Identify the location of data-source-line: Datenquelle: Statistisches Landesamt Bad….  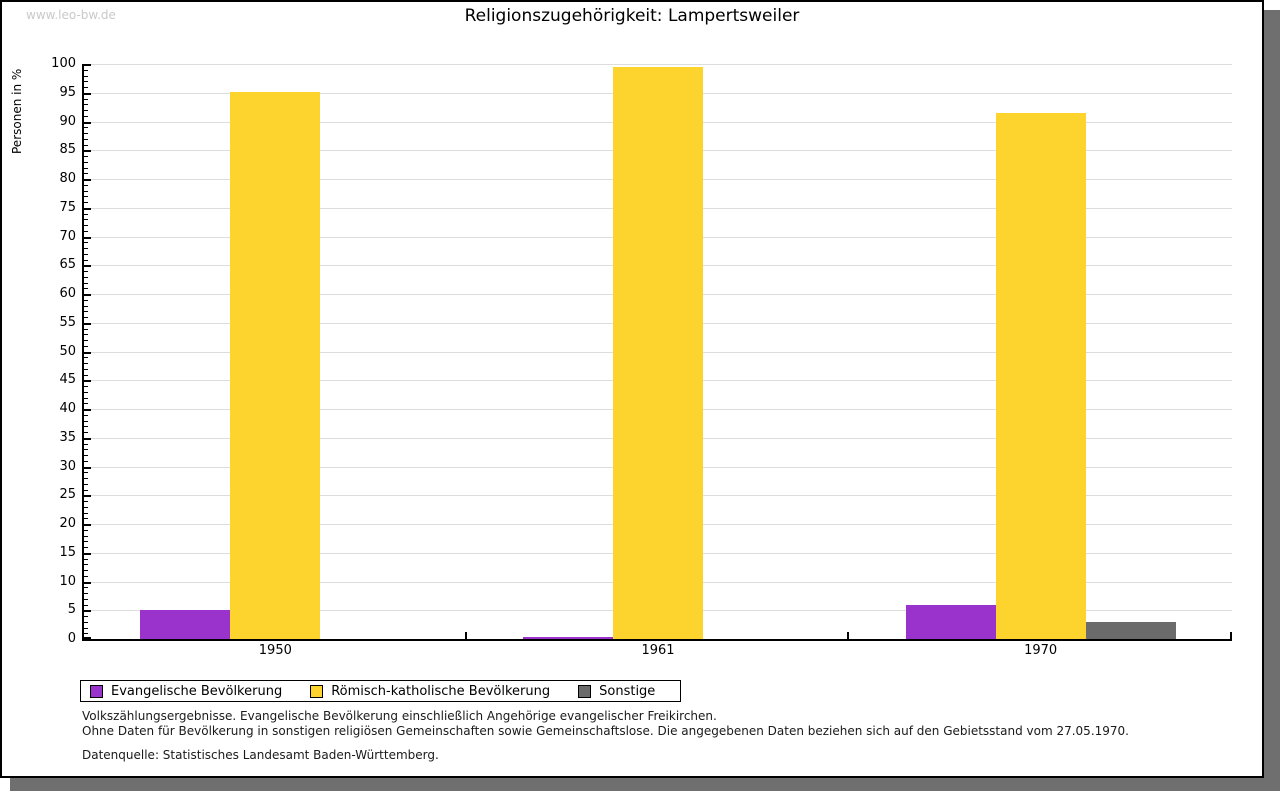
(260, 755).